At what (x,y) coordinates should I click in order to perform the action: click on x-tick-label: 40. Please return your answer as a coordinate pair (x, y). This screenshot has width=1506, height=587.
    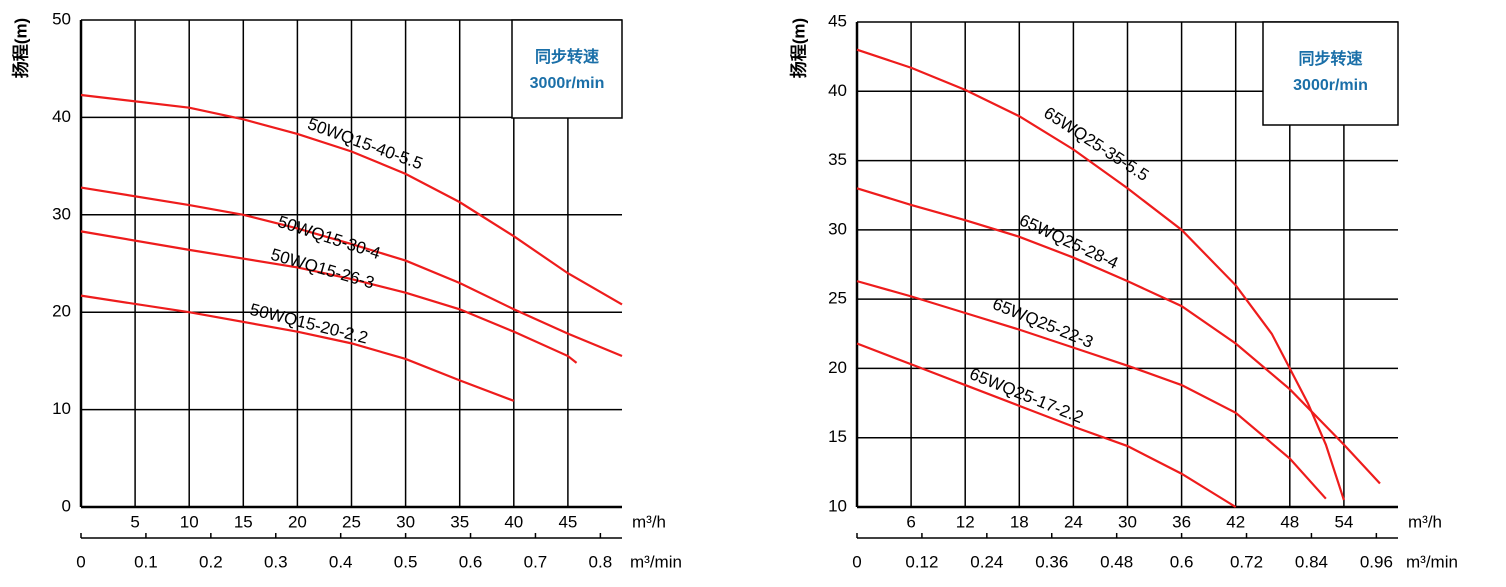
    Looking at the image, I should click on (513, 521).